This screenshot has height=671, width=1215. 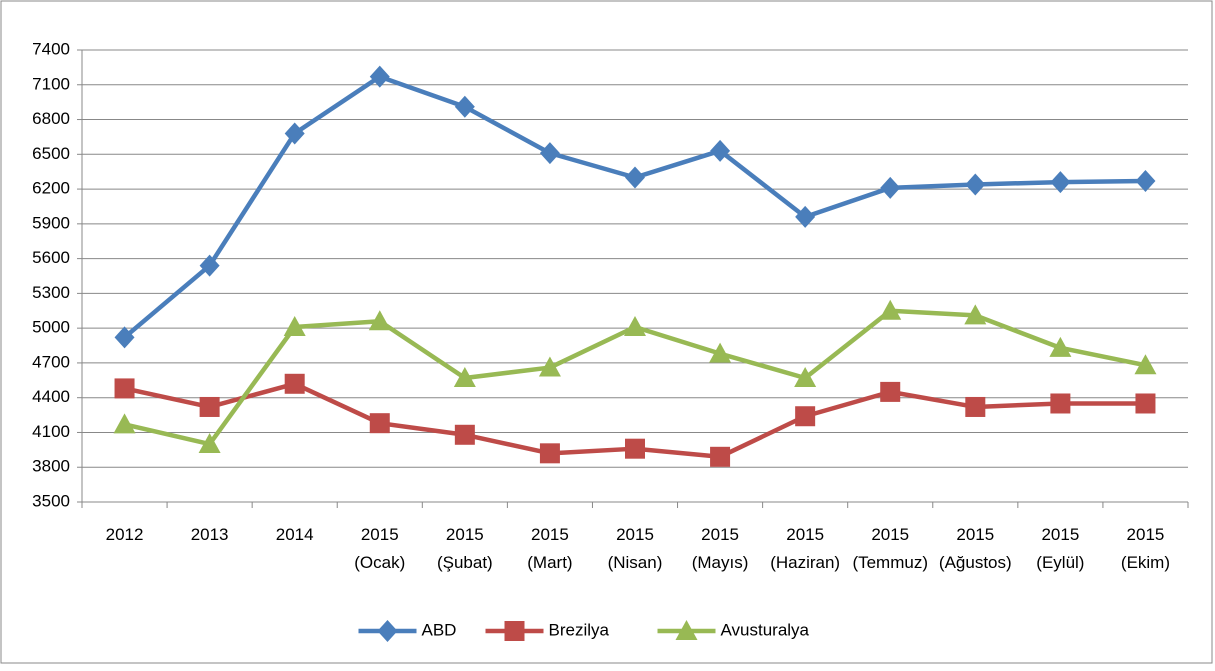 I want to click on x-tick-label-line: (Haziran), so click(x=805, y=562).